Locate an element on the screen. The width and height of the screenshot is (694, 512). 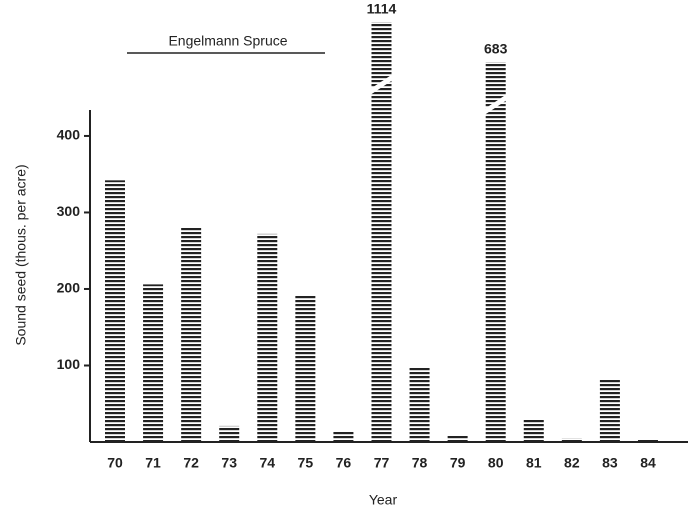
x-tick-label: 71 is located at coordinates (153, 463).